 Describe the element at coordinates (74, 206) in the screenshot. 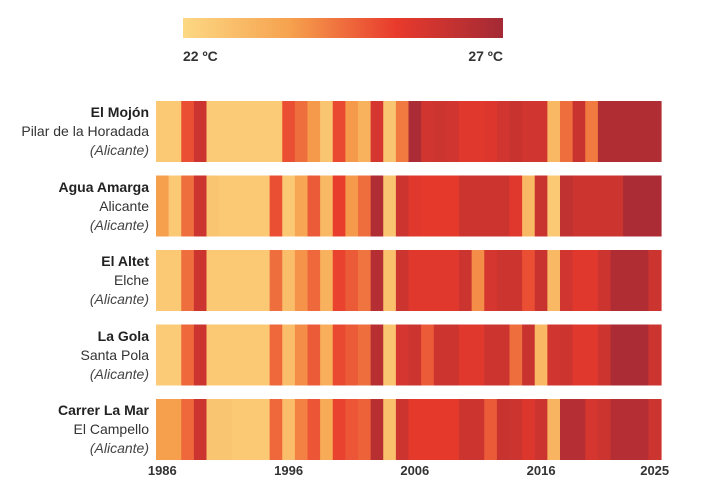

I see `station-label: Agua Amarga Alicante (Alicante)` at that location.